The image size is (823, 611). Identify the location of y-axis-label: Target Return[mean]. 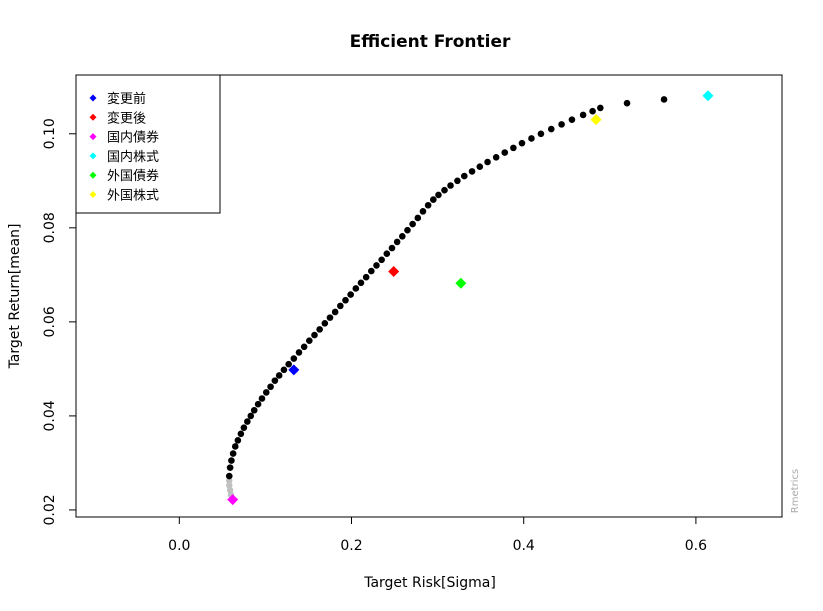
(15, 297).